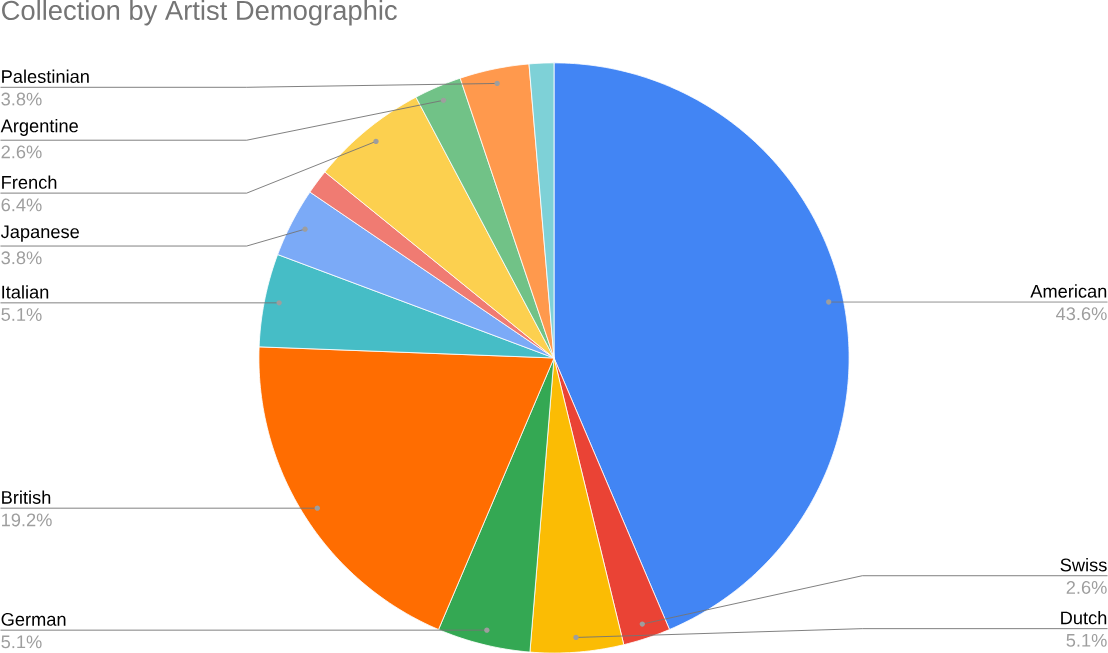 The image size is (1108, 653). Describe the element at coordinates (39, 233) in the screenshot. I see `slice-label: Japanese` at that location.